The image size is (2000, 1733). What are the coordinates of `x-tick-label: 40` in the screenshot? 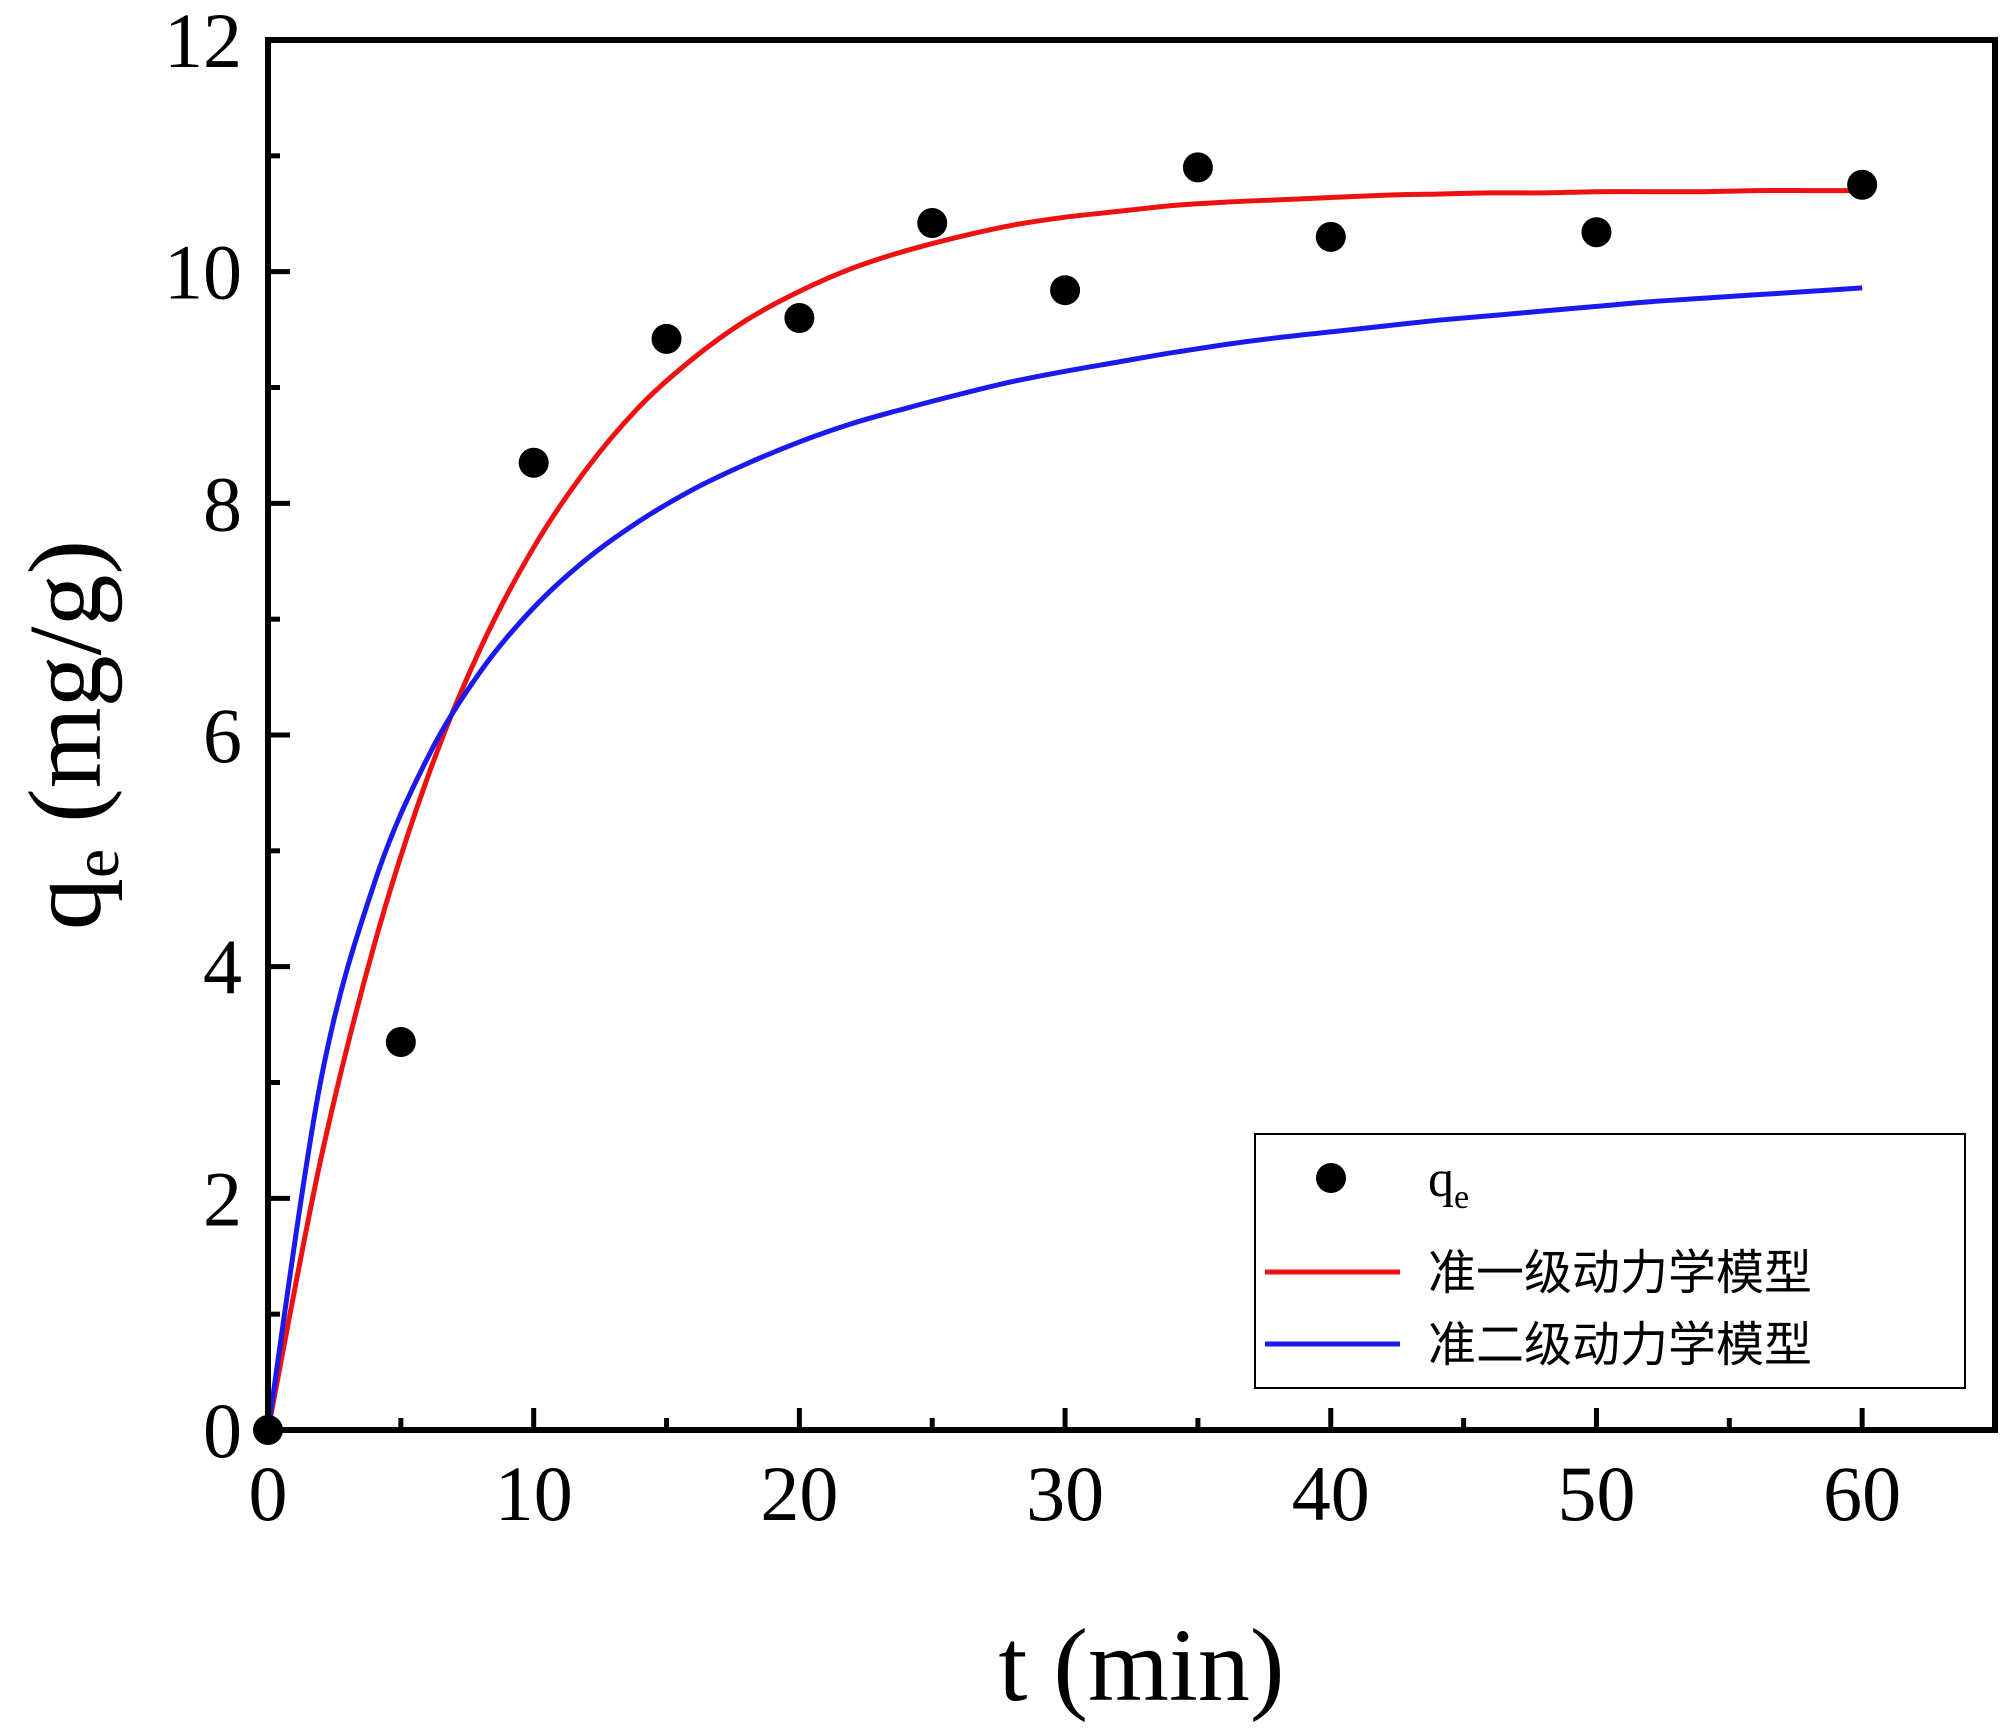 It's located at (1331, 1493).